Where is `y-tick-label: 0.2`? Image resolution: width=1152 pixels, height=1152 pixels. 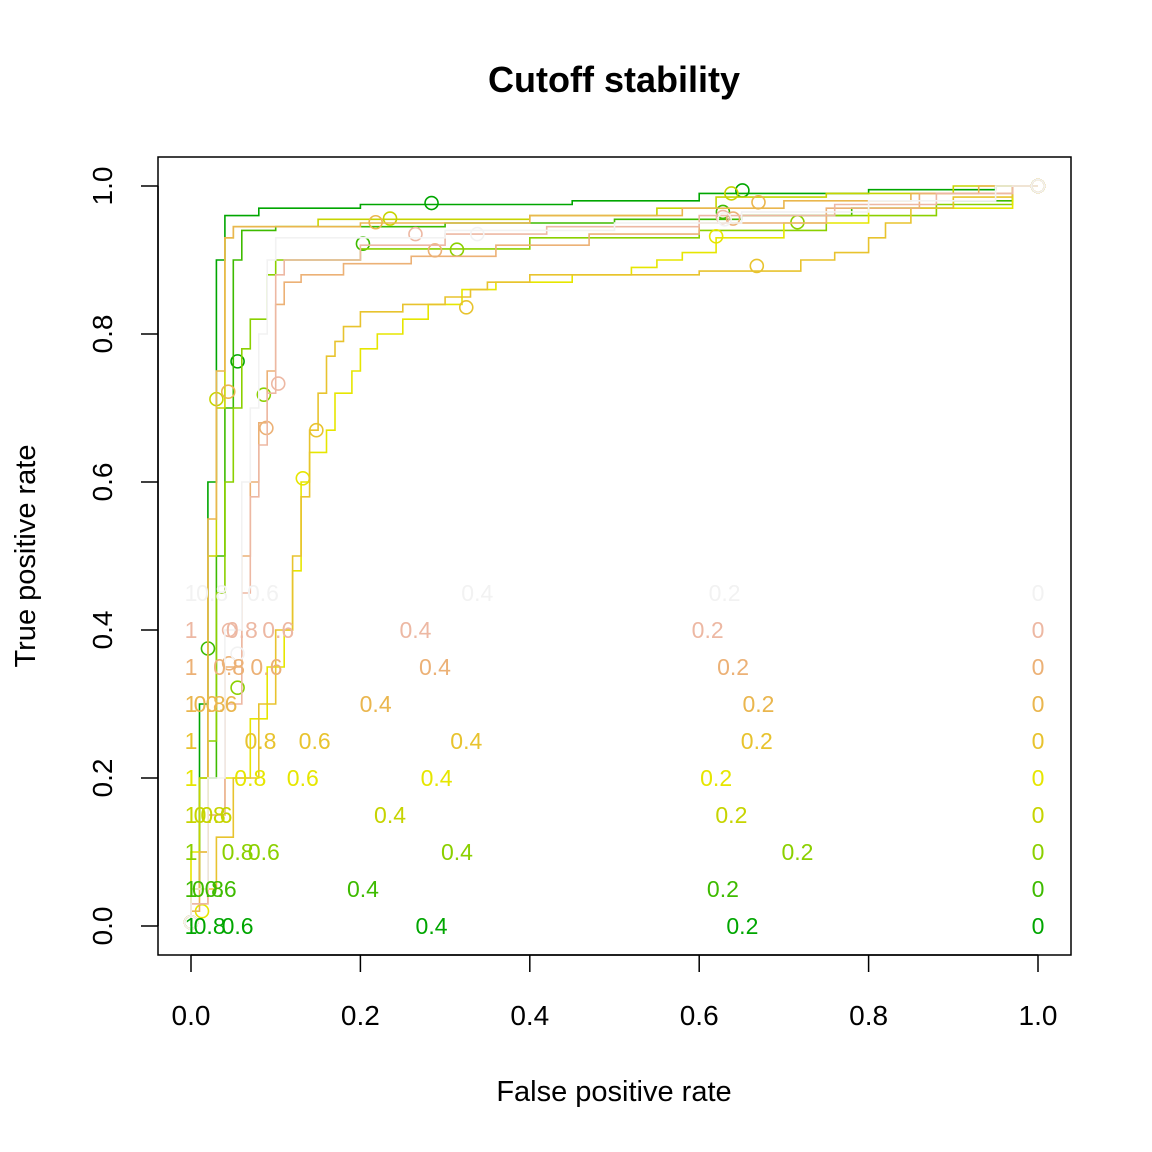 y-tick-label: 0.2 is located at coordinates (102, 778).